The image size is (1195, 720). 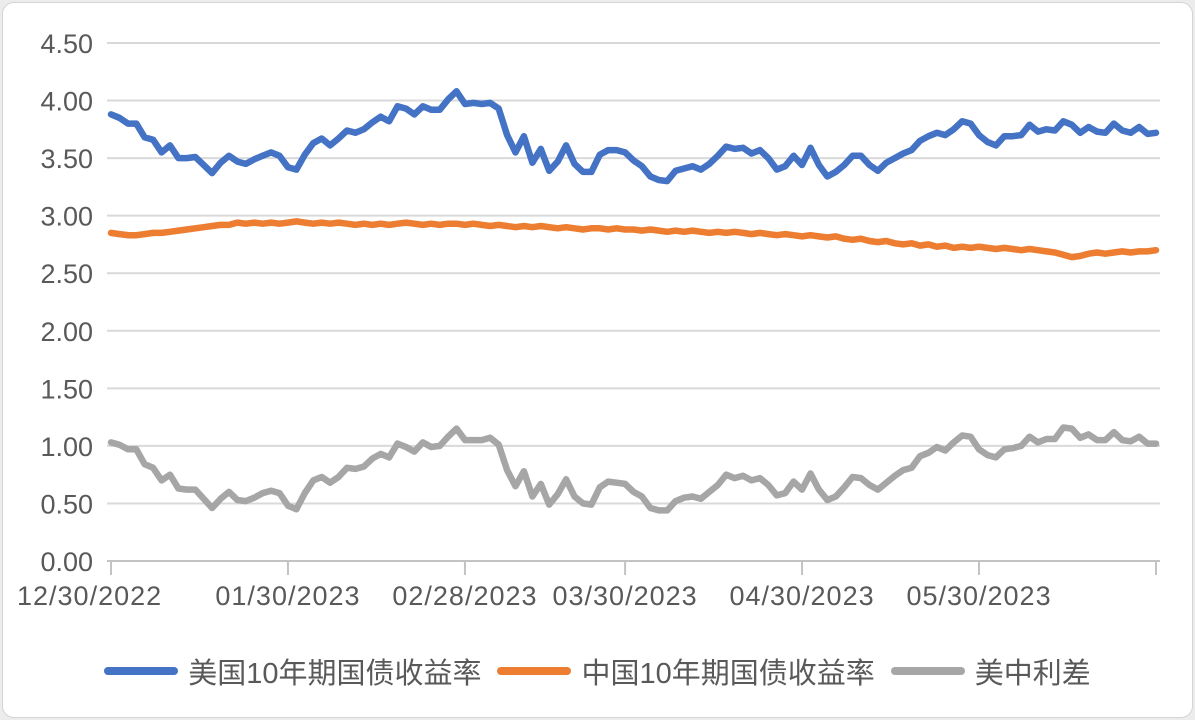 I want to click on y-tick-label: 3.50, so click(x=66, y=159).